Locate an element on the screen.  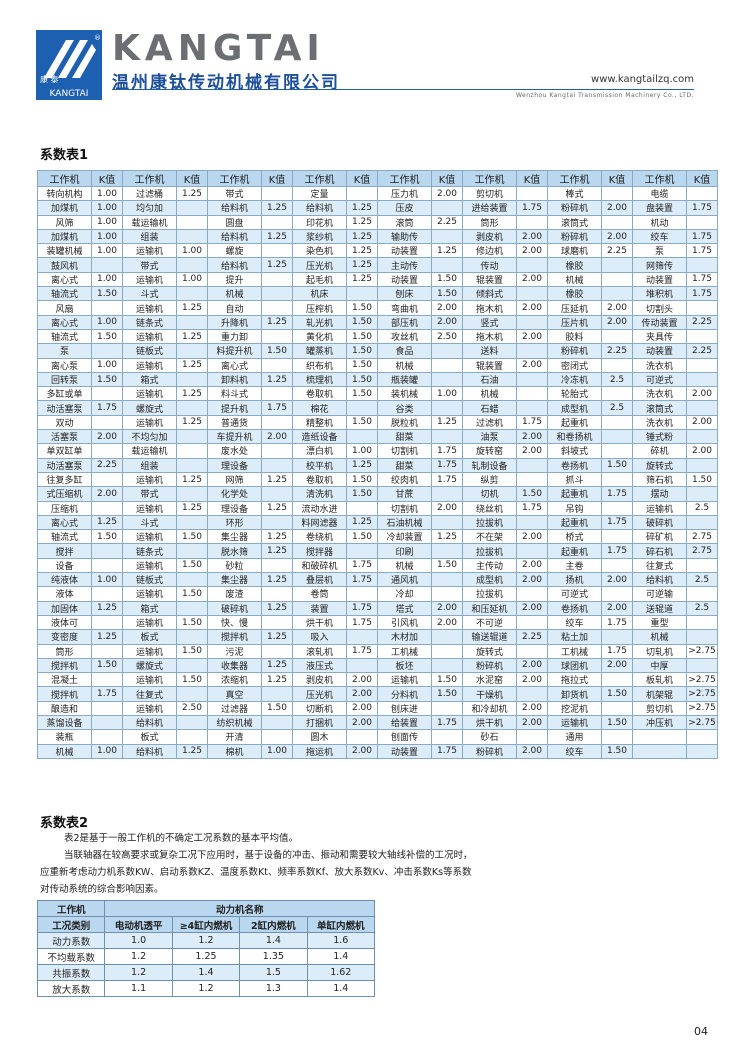
machine: 提升 is located at coordinates (234, 279).